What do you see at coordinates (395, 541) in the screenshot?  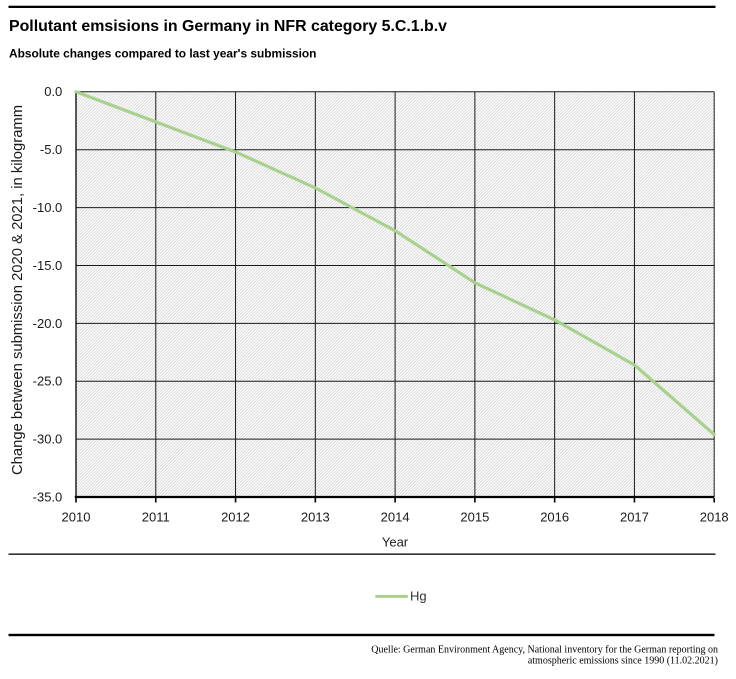 I see `svg-text: Year` at bounding box center [395, 541].